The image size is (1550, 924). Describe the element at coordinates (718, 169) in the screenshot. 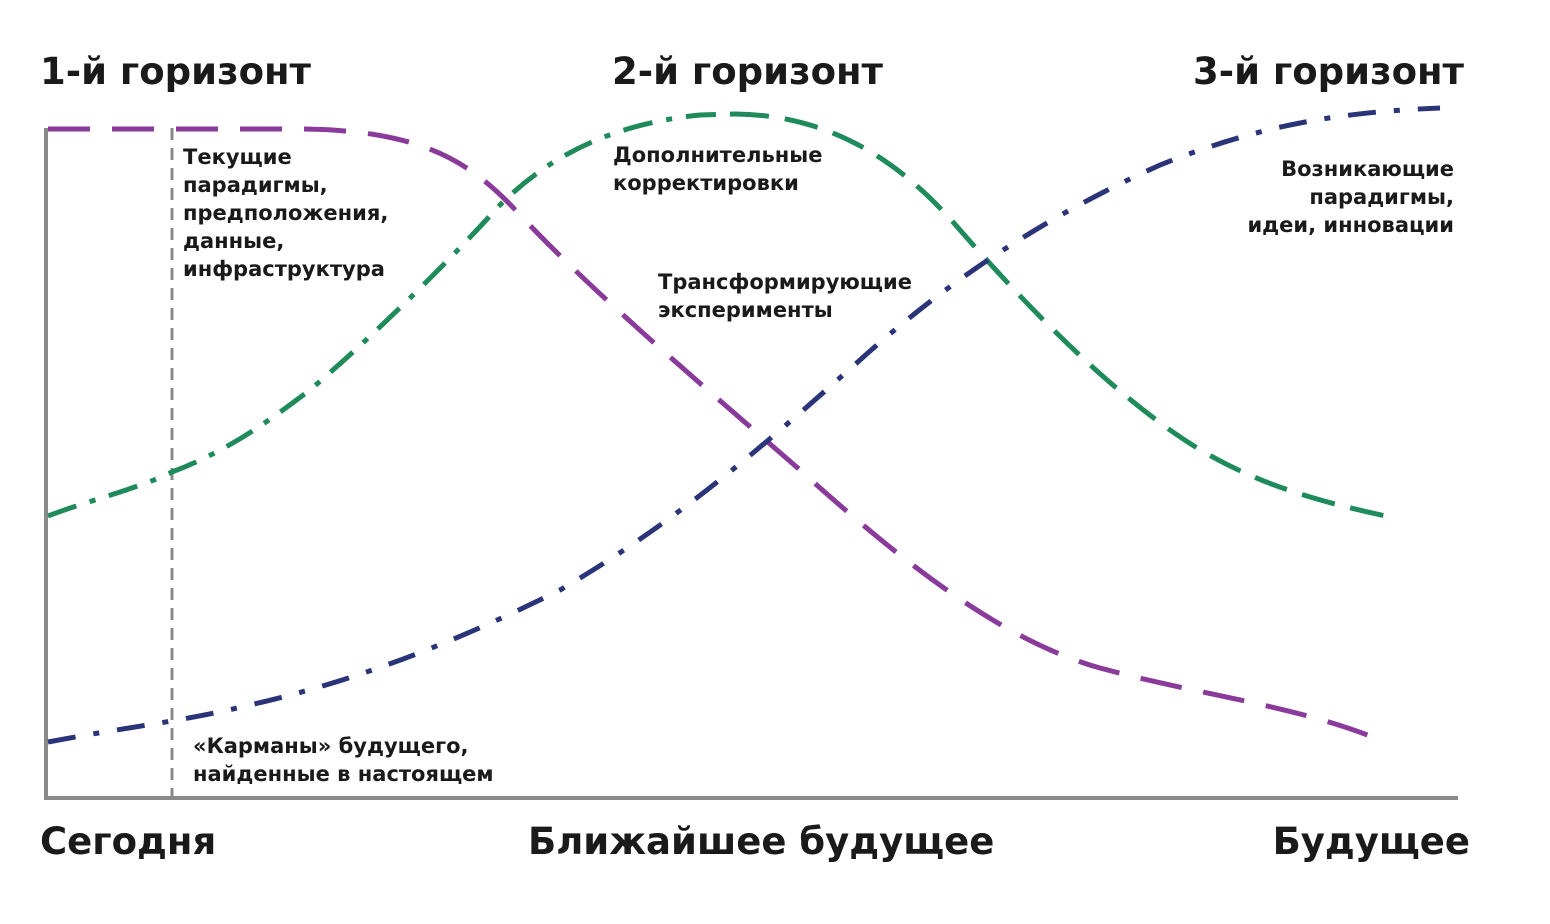

I see `note-additional-adjustments: Дополнительные корректировки` at that location.